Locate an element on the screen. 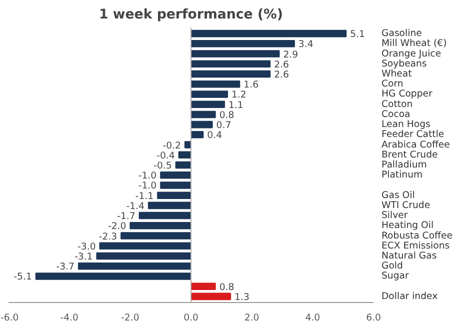  data-label: 5.1 is located at coordinates (358, 34).